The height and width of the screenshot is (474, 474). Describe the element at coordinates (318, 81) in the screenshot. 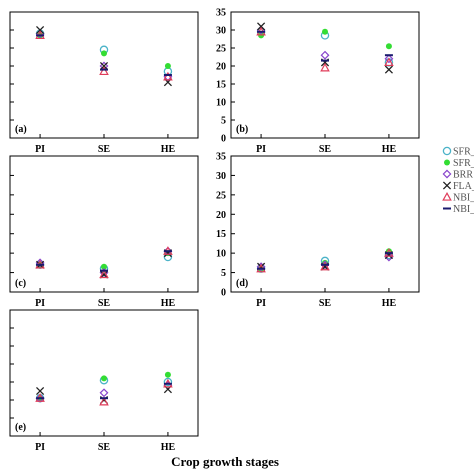

I see `chart-panel: 0 5 10 15 20 25 30 35 PI SE HE (b)` at that location.